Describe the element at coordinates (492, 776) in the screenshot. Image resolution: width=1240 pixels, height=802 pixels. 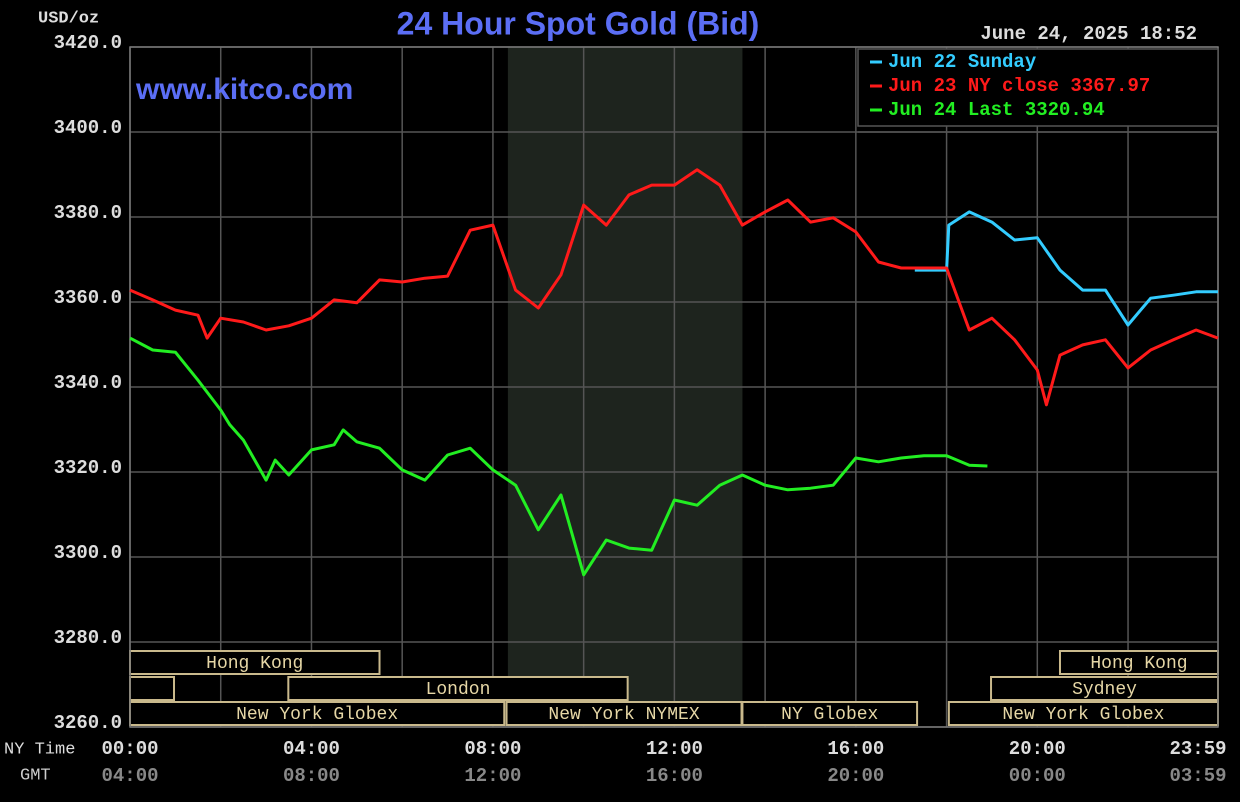
I see `x2-tick-label: 12:00` at that location.